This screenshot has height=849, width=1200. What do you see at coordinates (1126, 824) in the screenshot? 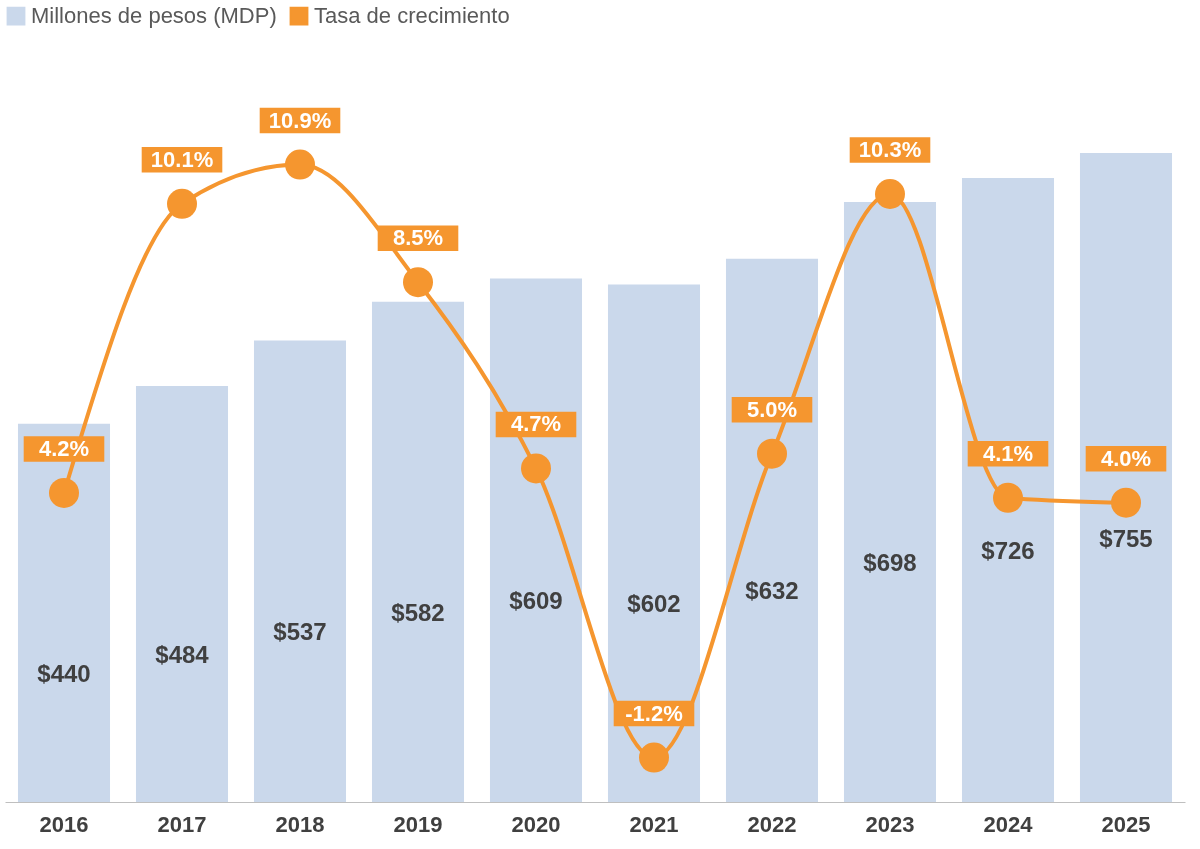
I see `x-tick-label: 2025` at bounding box center [1126, 824].